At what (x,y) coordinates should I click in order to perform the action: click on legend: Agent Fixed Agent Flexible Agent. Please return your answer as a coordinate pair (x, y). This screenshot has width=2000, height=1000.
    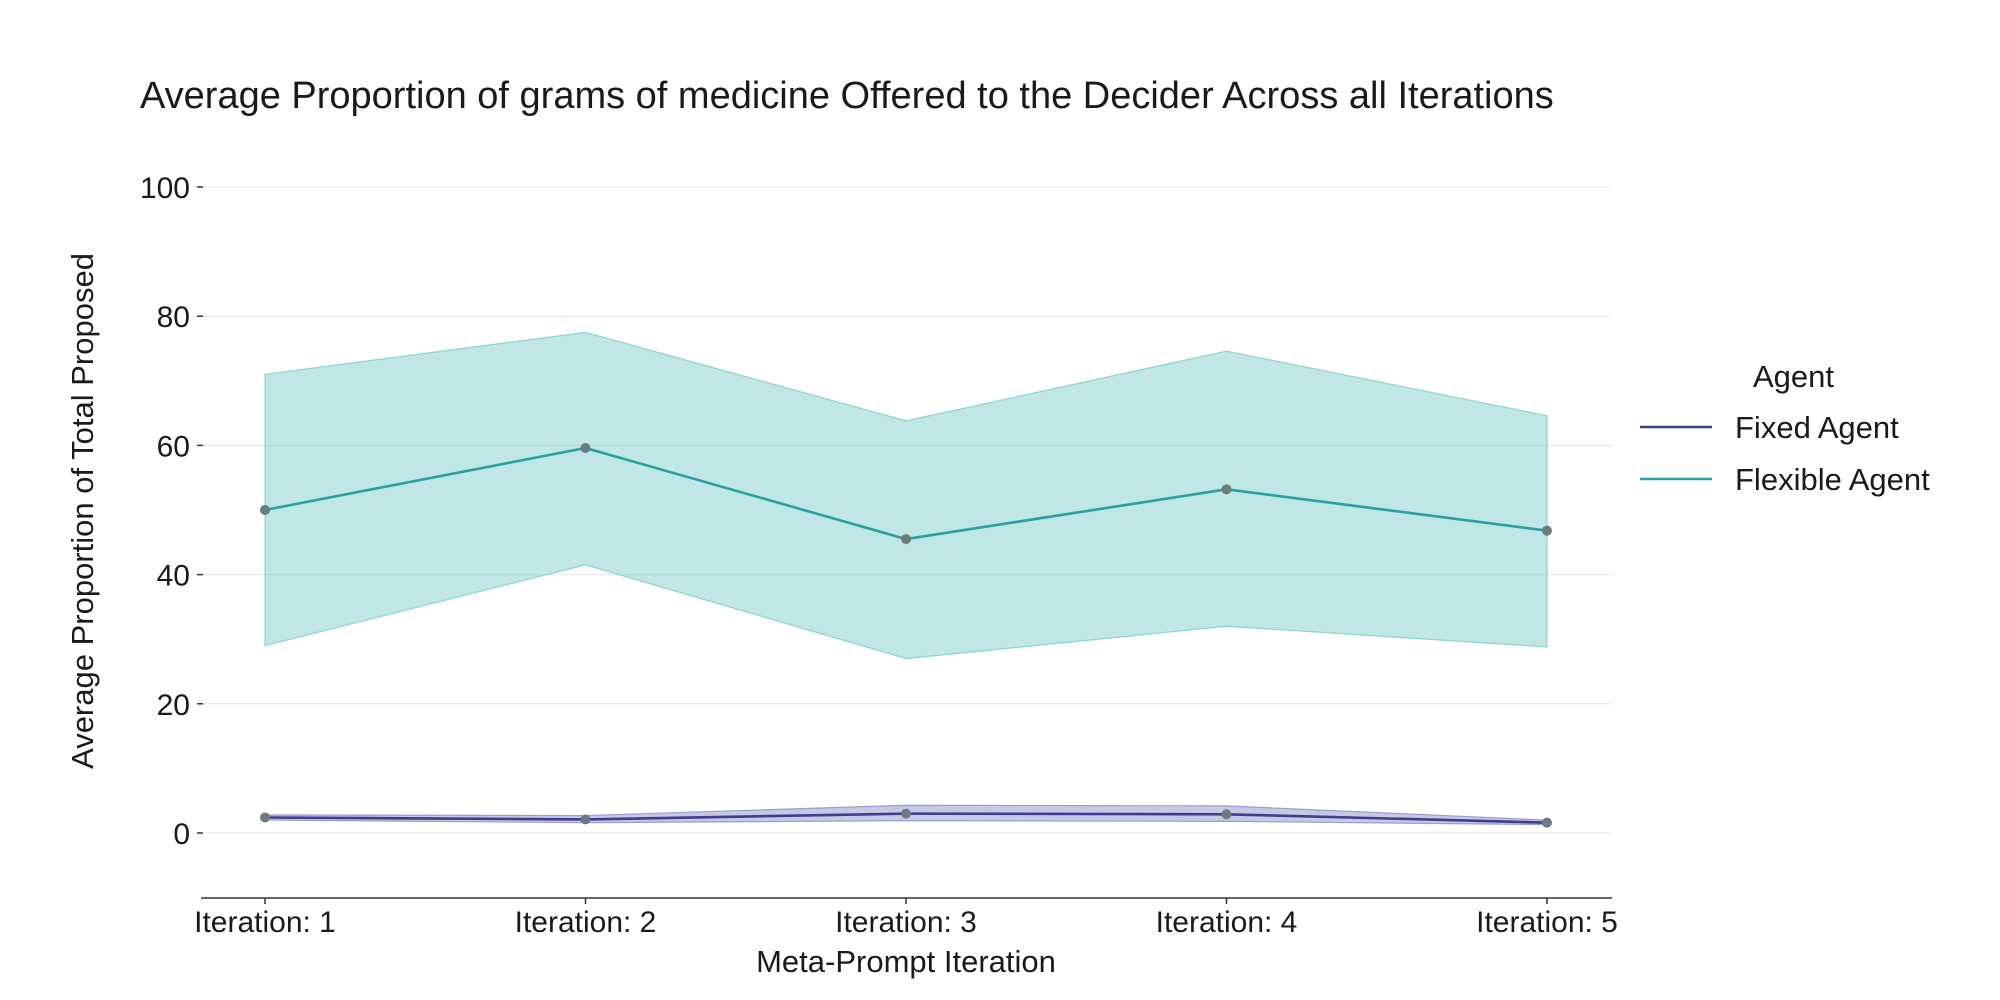
    Looking at the image, I should click on (1785, 428).